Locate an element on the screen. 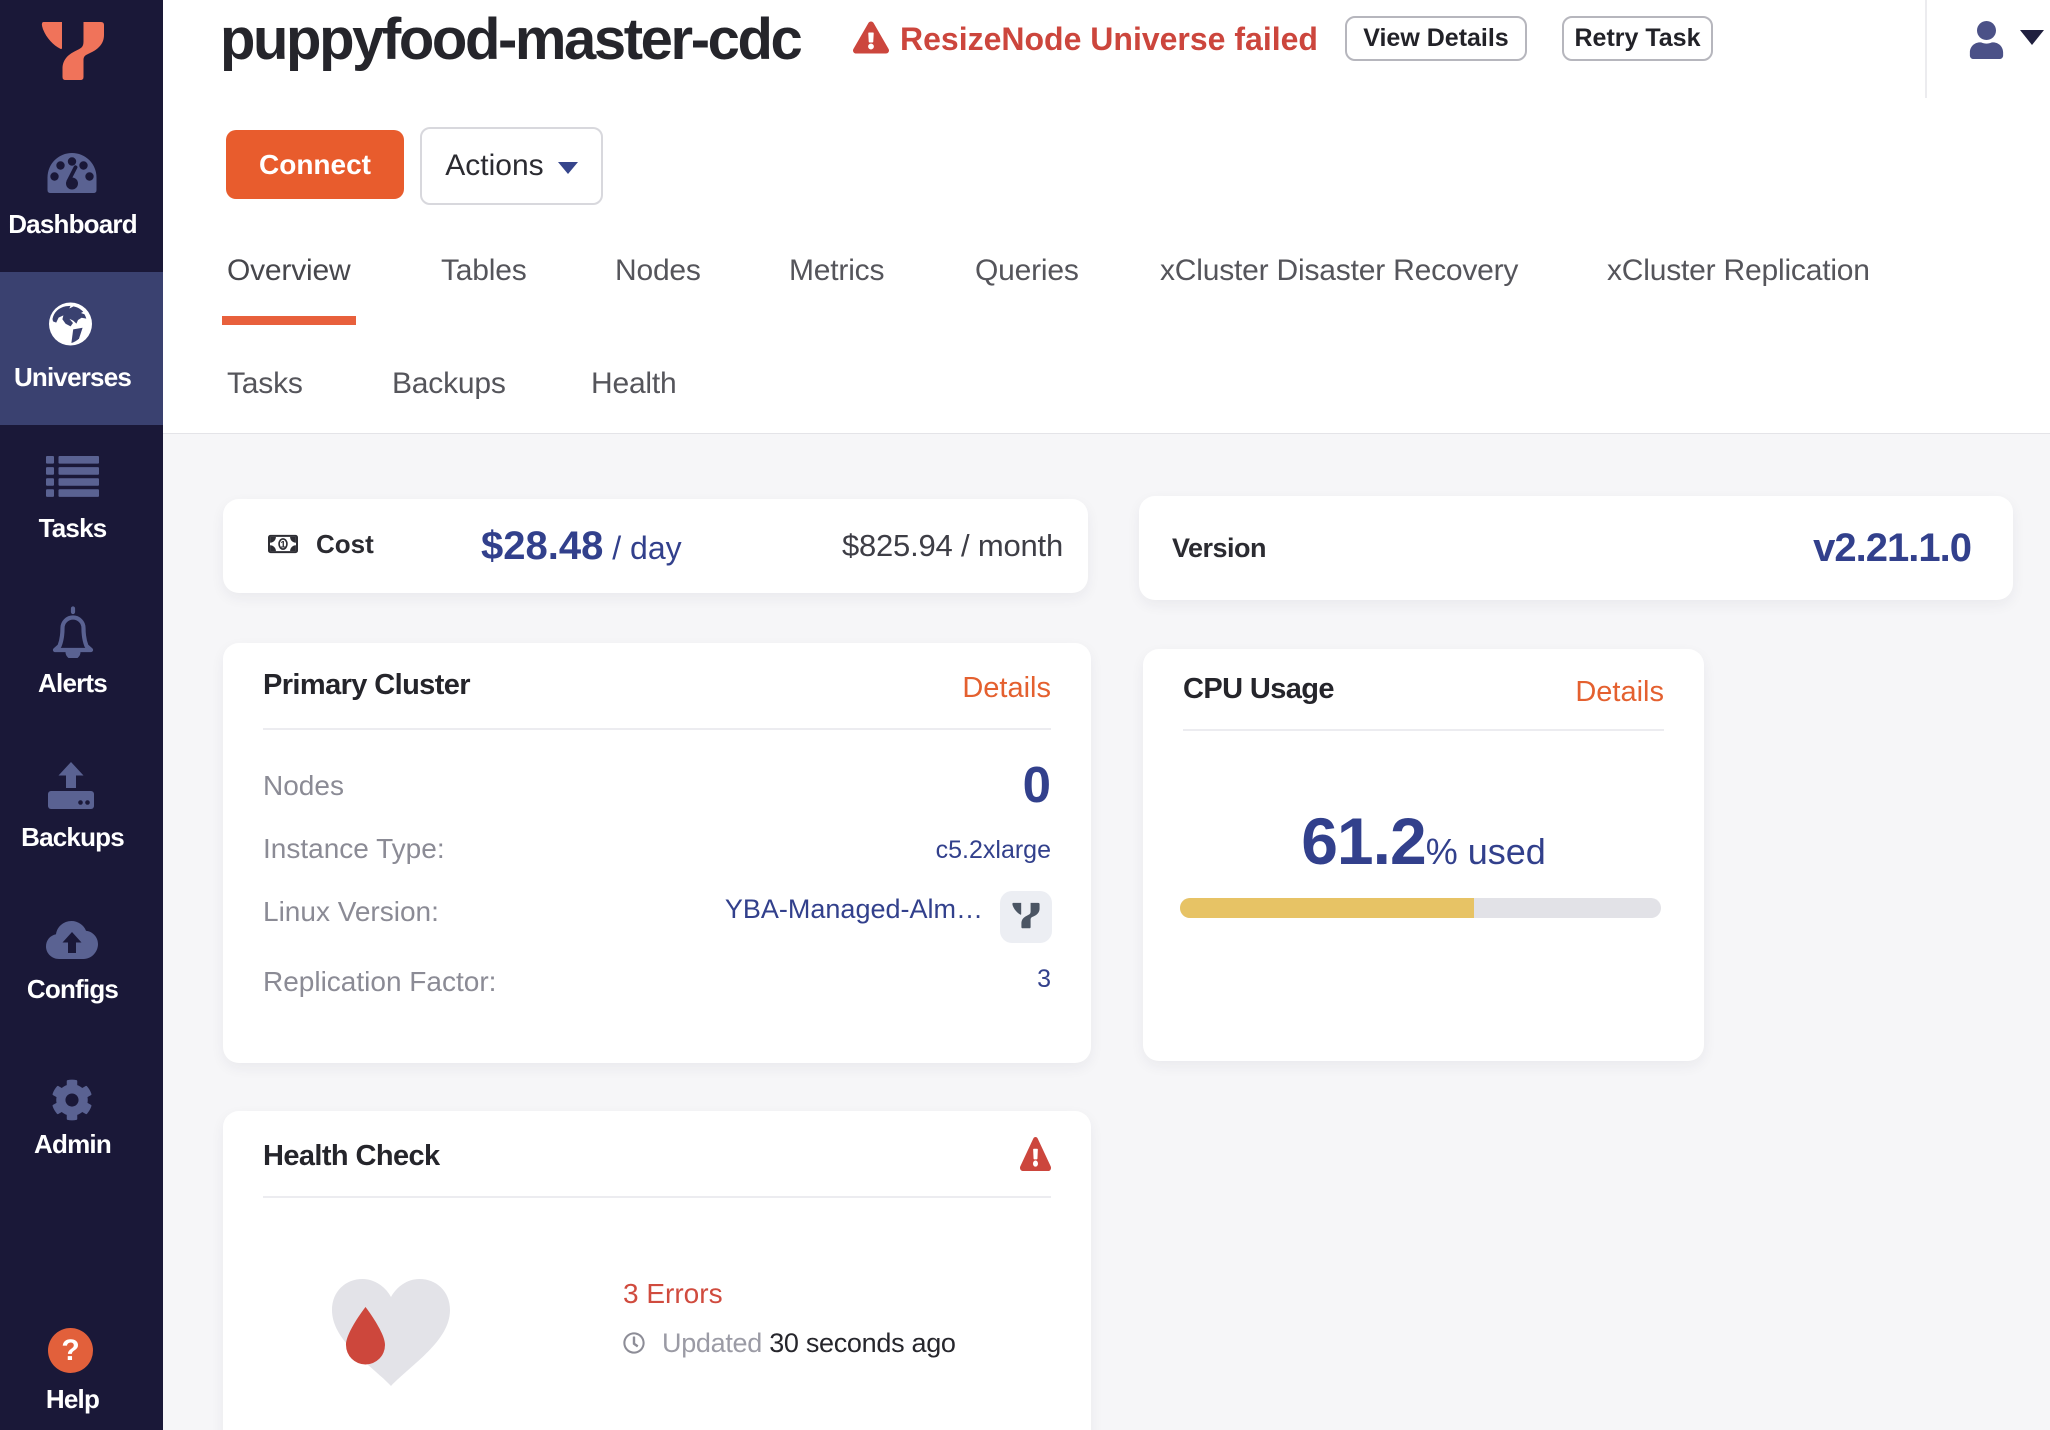  svg-text: 1 is located at coordinates (283, 545).